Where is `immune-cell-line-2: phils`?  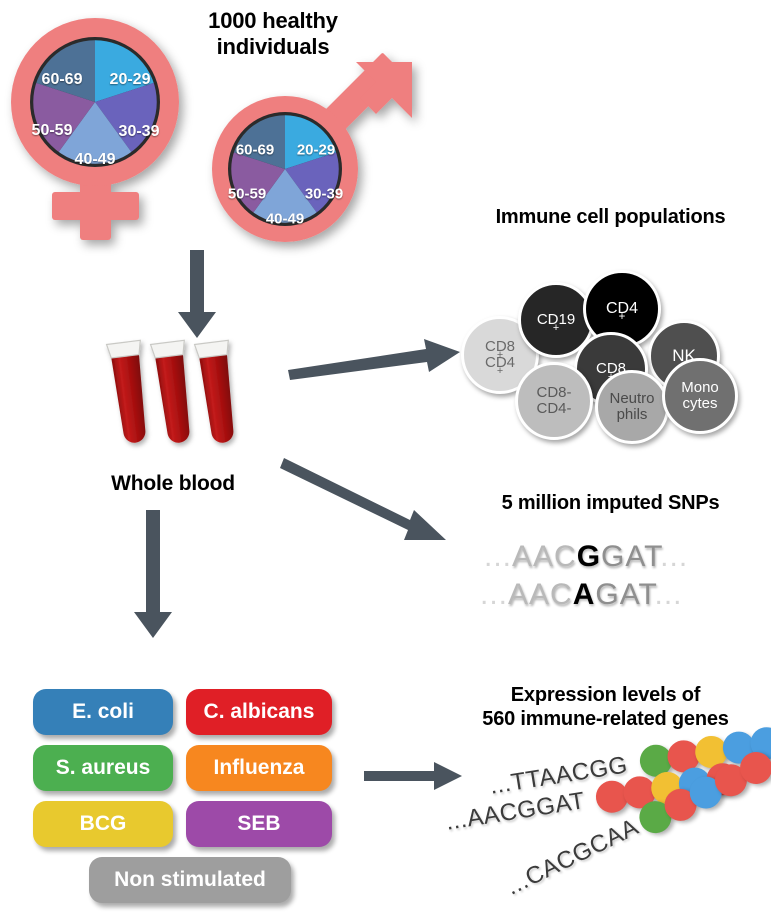
immune-cell-line-2: phils is located at coordinates (632, 414).